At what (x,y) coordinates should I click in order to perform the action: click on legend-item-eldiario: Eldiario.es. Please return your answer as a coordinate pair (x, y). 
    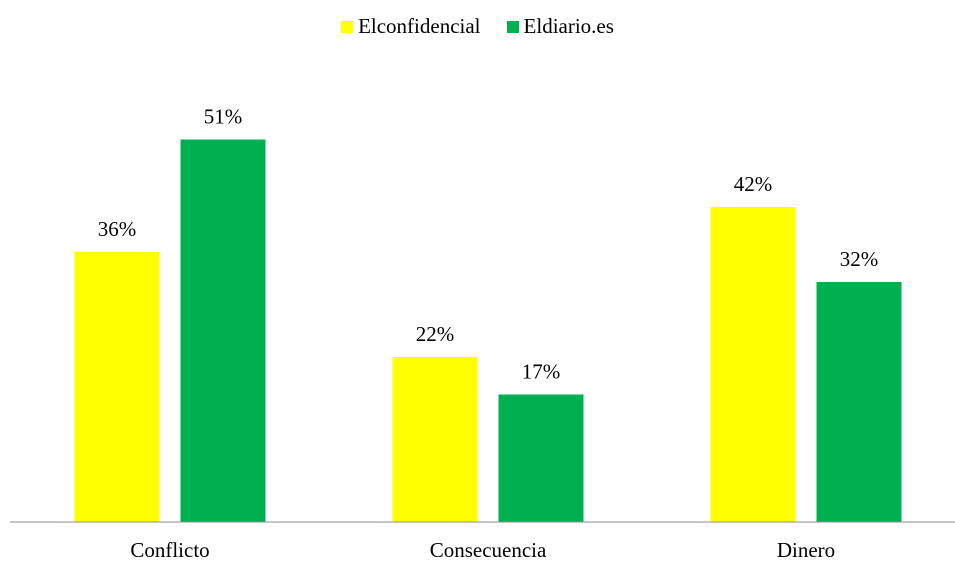
    Looking at the image, I should click on (560, 26).